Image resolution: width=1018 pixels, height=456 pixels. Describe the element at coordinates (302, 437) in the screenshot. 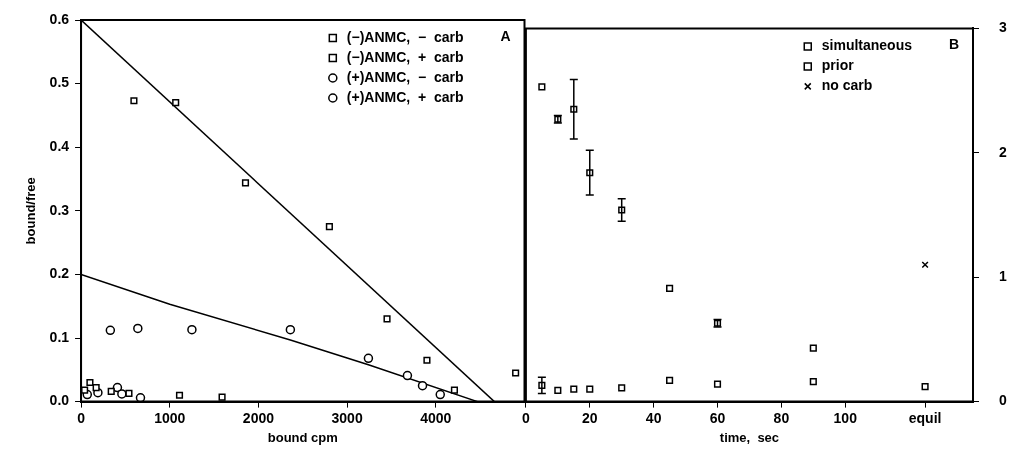

I see `x-axis-title: bound cpm` at that location.